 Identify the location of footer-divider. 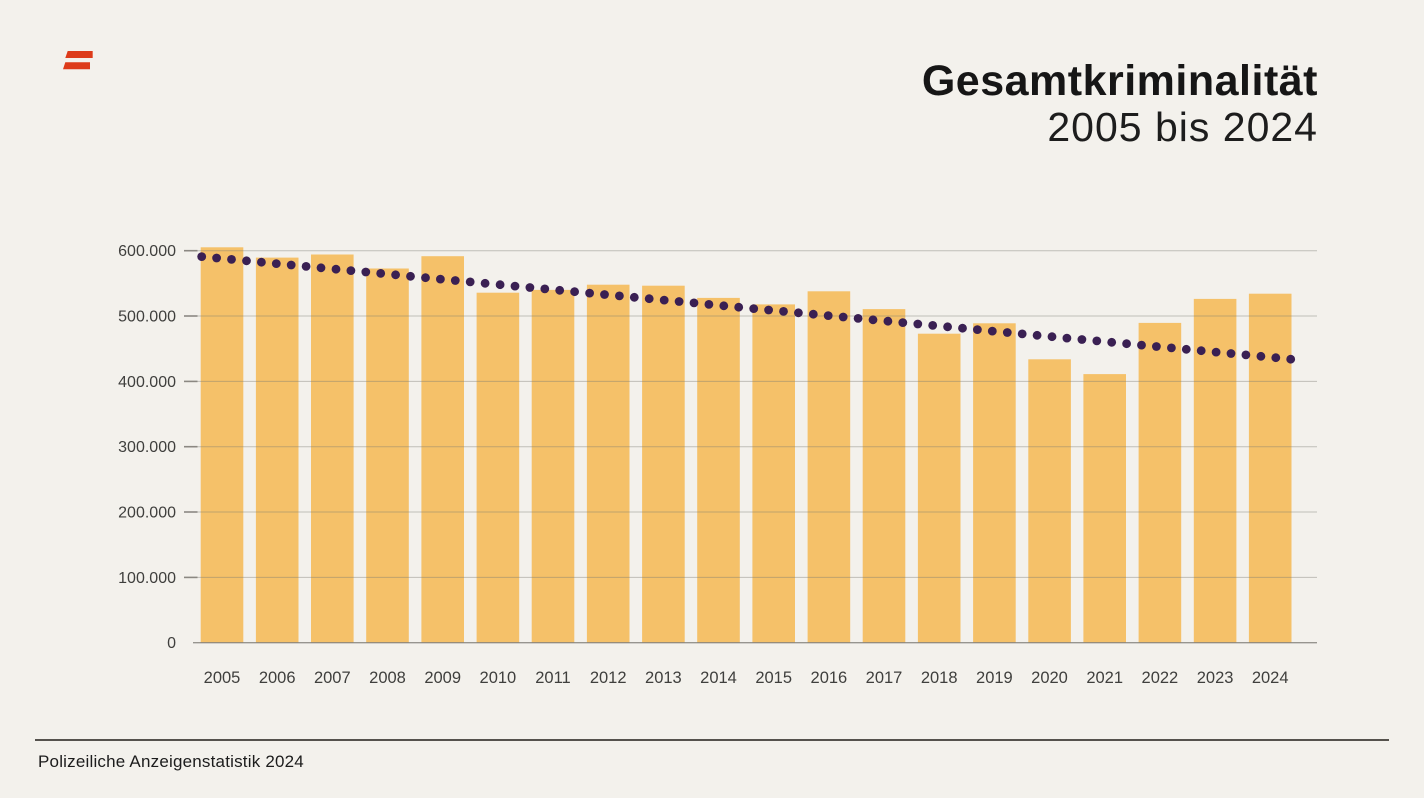
(712, 740).